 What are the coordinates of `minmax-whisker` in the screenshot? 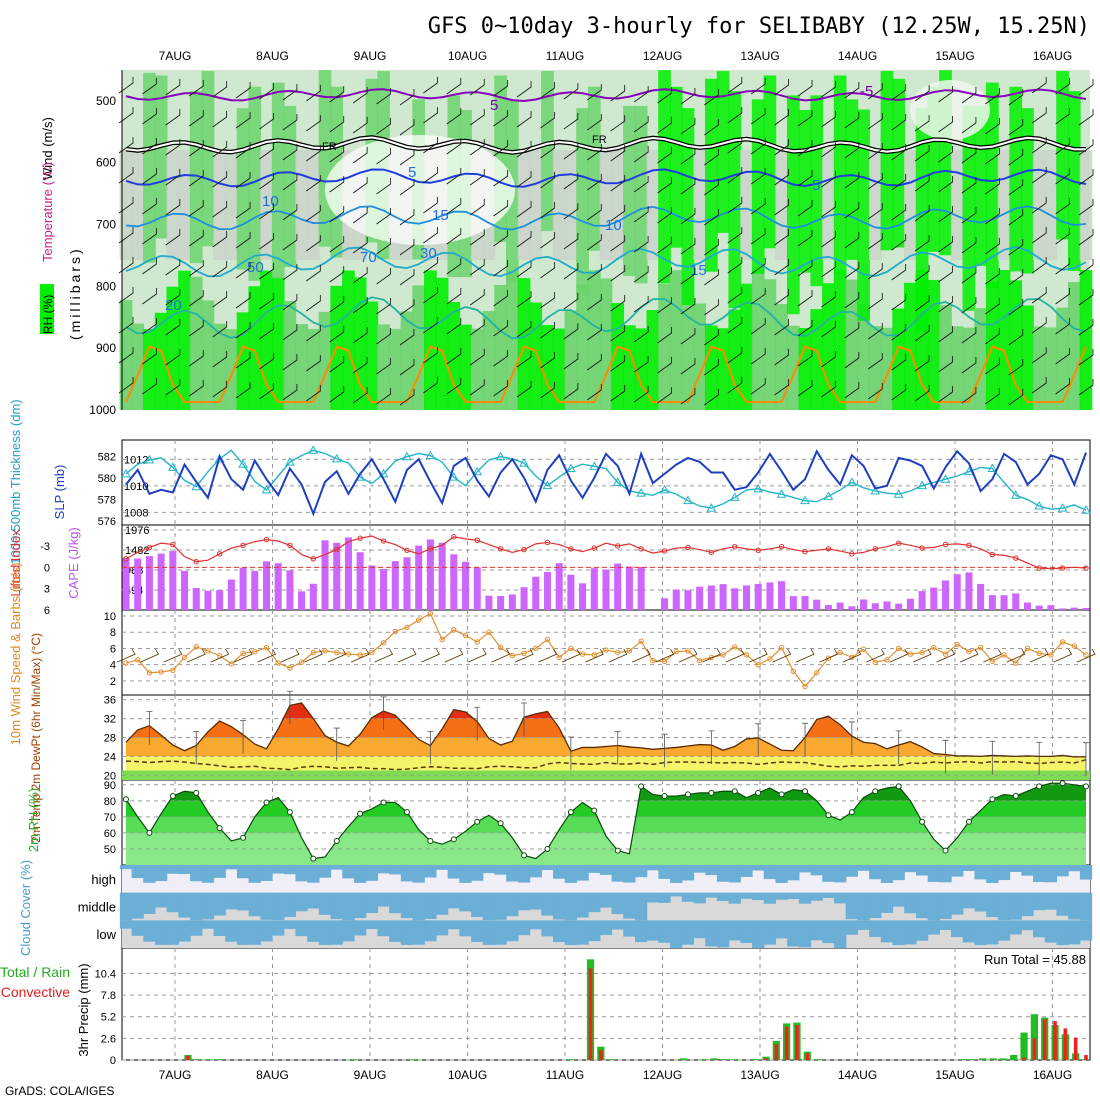 It's located at (243, 737).